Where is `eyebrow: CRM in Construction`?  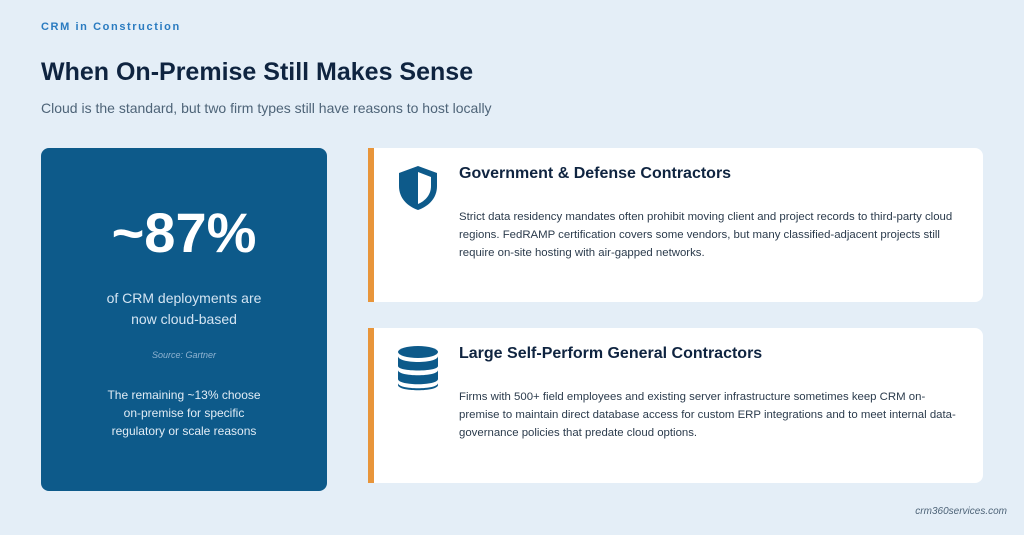
eyebrow: CRM in Construction is located at coordinates (111, 27).